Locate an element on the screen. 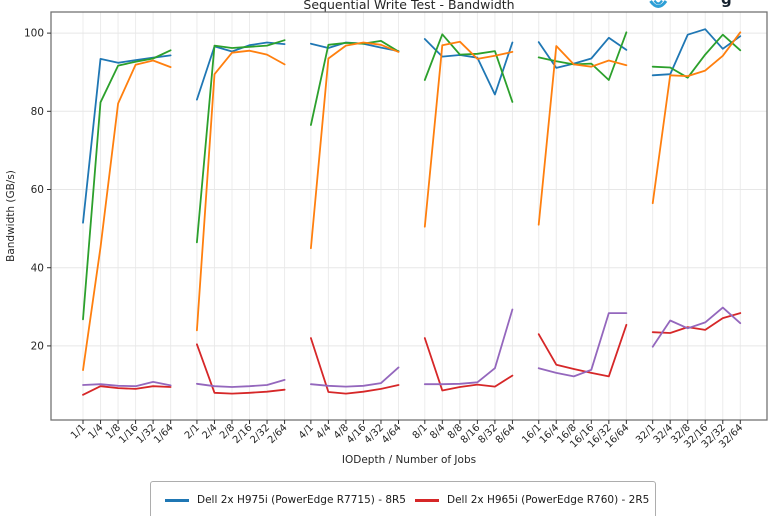 The width and height of the screenshot is (780, 516). x-tick-label: 8/16 is located at coordinates (471, 434).